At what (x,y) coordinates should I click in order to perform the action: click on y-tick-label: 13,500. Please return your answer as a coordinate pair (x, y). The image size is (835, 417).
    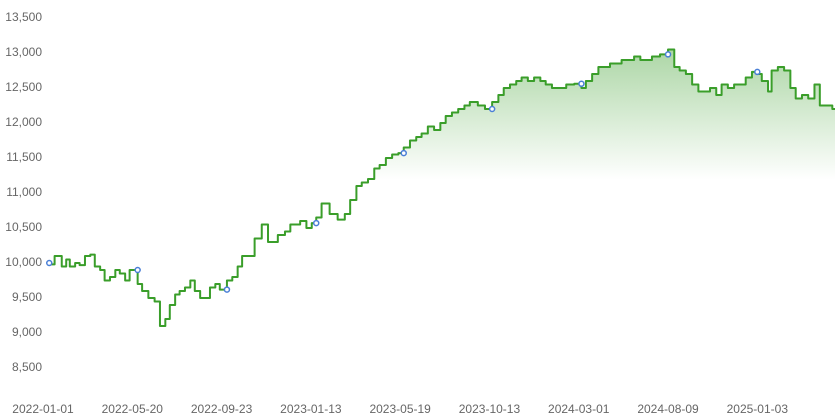
    Looking at the image, I should click on (23, 17).